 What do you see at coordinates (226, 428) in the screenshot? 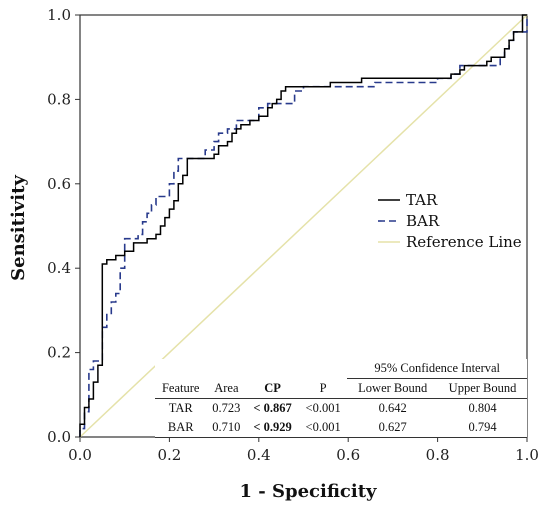
I see `cell-area: 0.710` at bounding box center [226, 428].